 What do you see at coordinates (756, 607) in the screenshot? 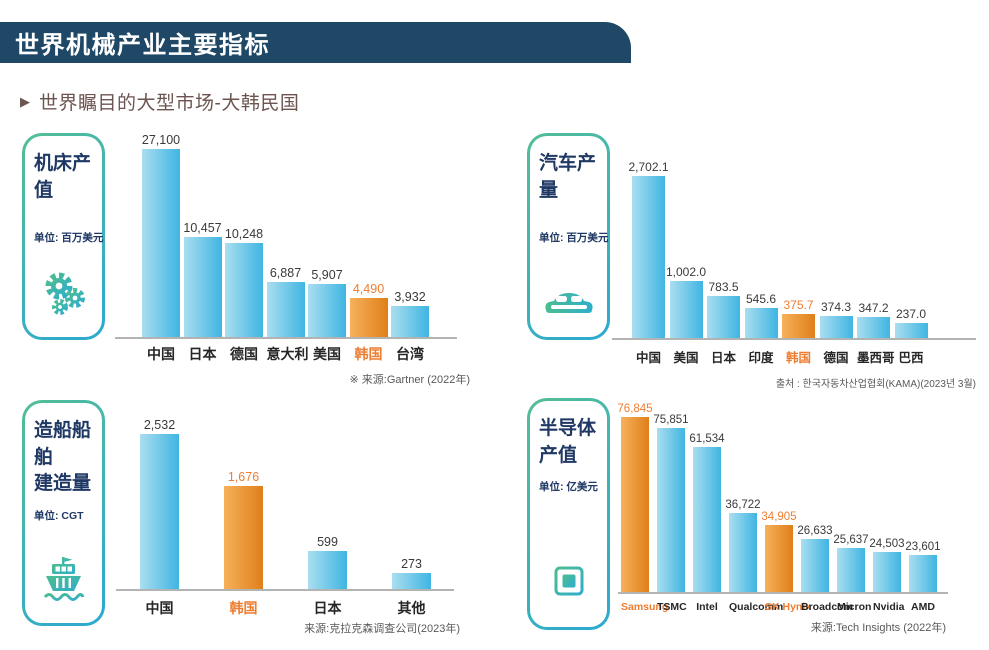
I see `category-label: Qualcomm` at bounding box center [756, 607].